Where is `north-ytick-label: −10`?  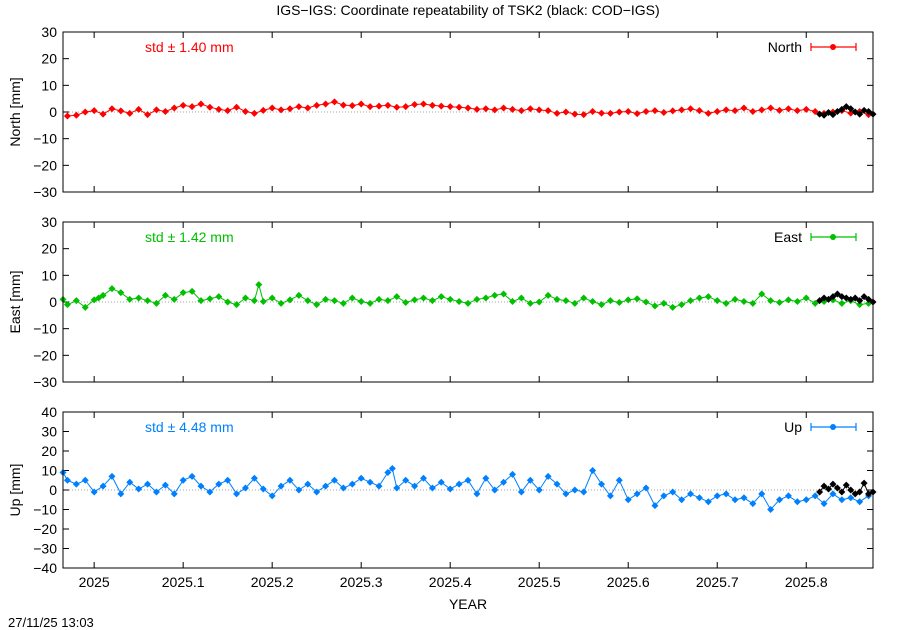 north-ytick-label: −10 is located at coordinates (45, 139).